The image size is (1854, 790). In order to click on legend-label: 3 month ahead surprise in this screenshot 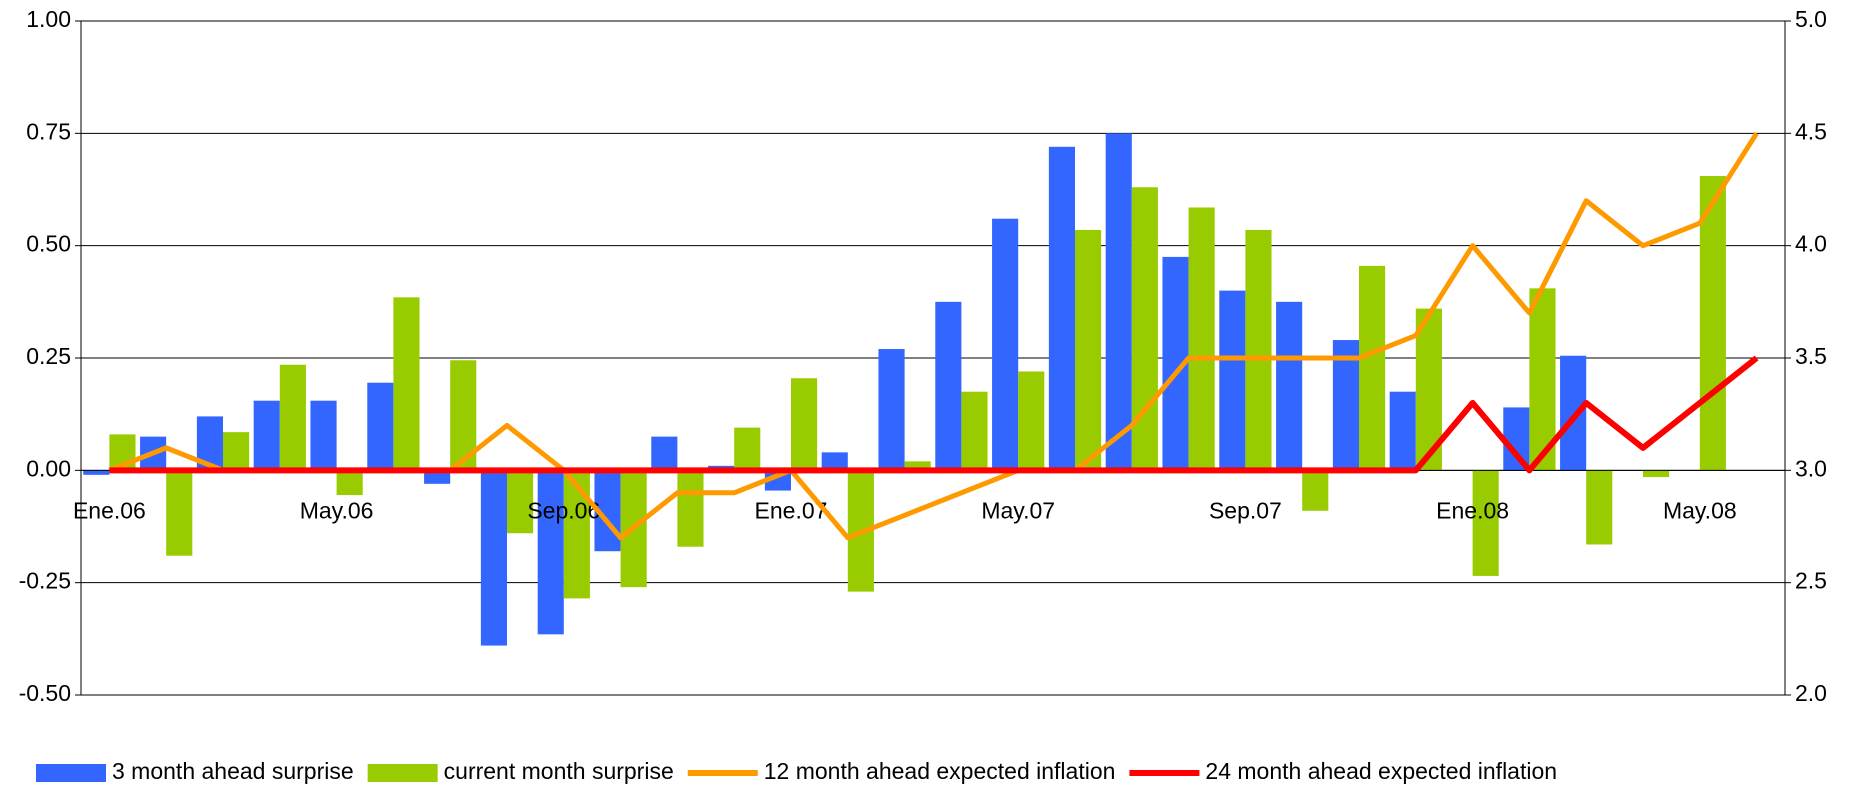, I will do `click(233, 771)`.